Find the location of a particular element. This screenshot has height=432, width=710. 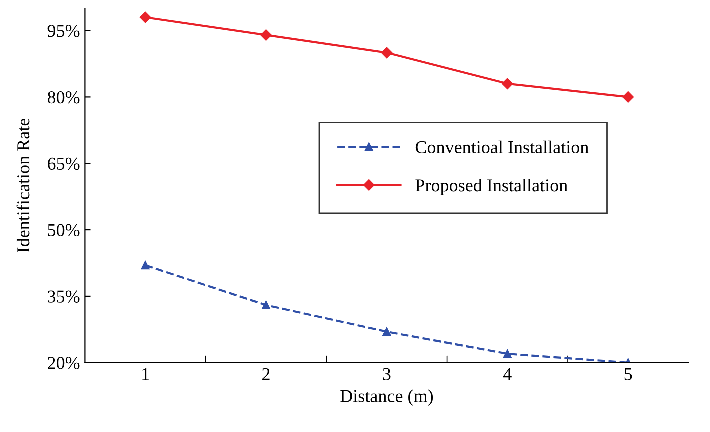

x-tick-label: 1 is located at coordinates (145, 374).